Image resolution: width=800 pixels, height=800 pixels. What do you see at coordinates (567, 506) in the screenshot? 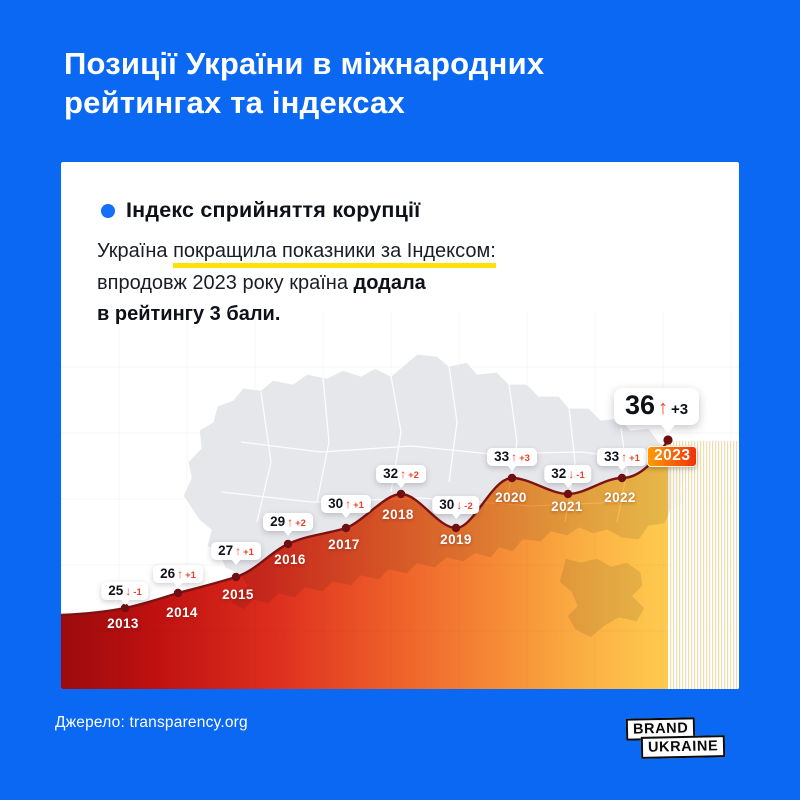
I see `year-label-2021: 2021` at bounding box center [567, 506].